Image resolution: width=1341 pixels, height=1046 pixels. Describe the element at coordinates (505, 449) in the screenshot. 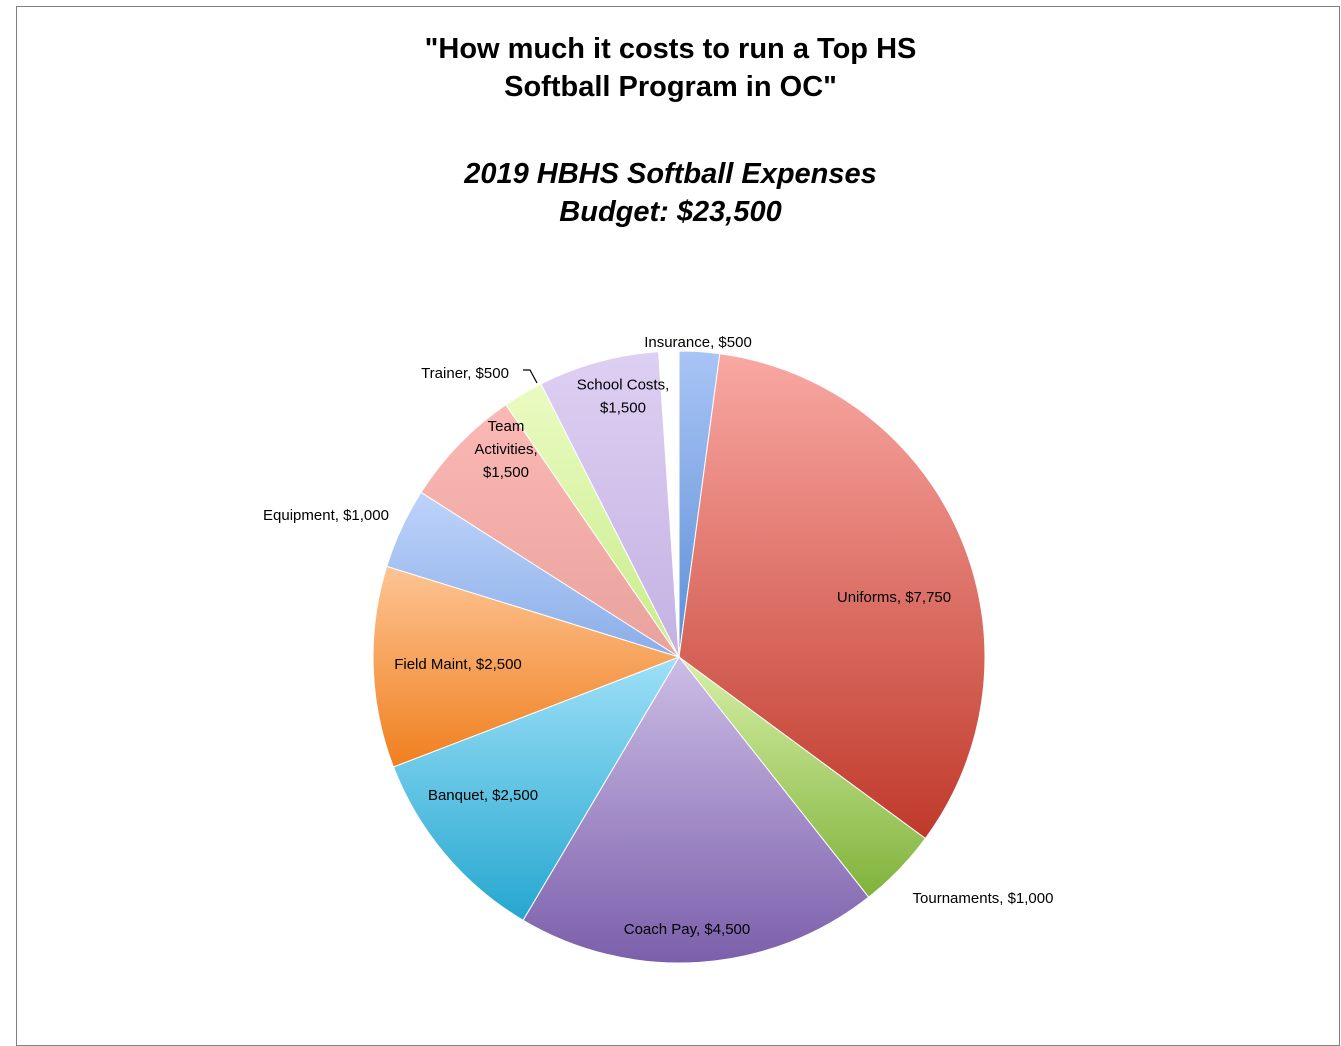

I see `slice-label-team-activities: Team Activities, $1,500` at that location.